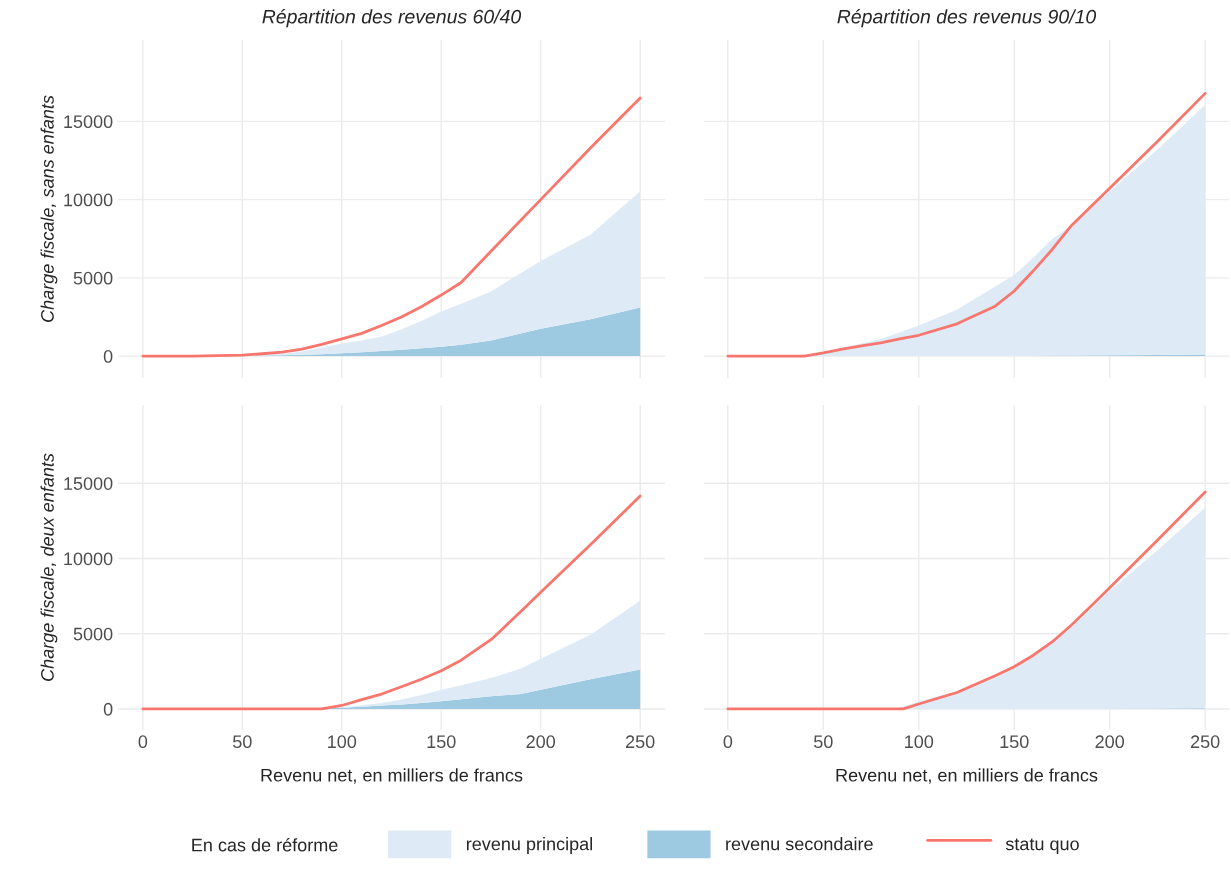 The width and height of the screenshot is (1231, 871). What do you see at coordinates (529, 845) in the screenshot?
I see `legend-label: revenu principal` at bounding box center [529, 845].